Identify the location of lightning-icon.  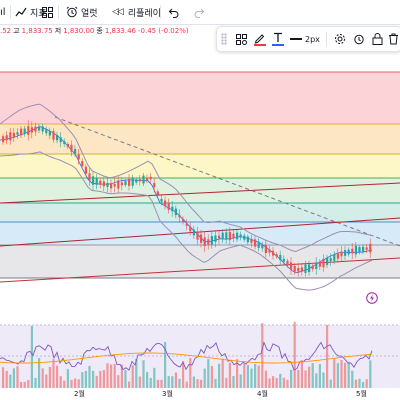
(372, 298).